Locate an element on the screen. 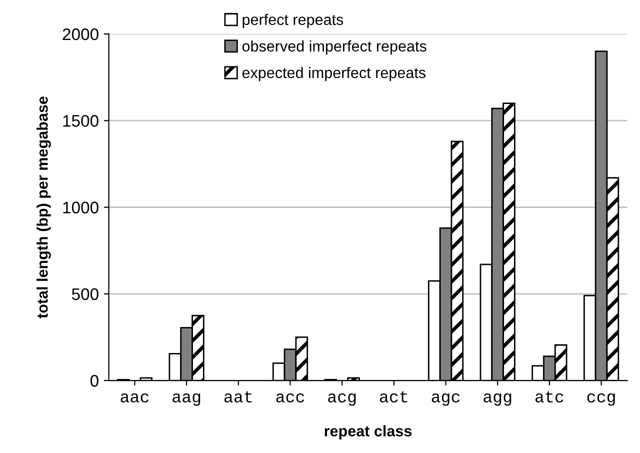  legend-label: perfect repeats is located at coordinates (293, 21).